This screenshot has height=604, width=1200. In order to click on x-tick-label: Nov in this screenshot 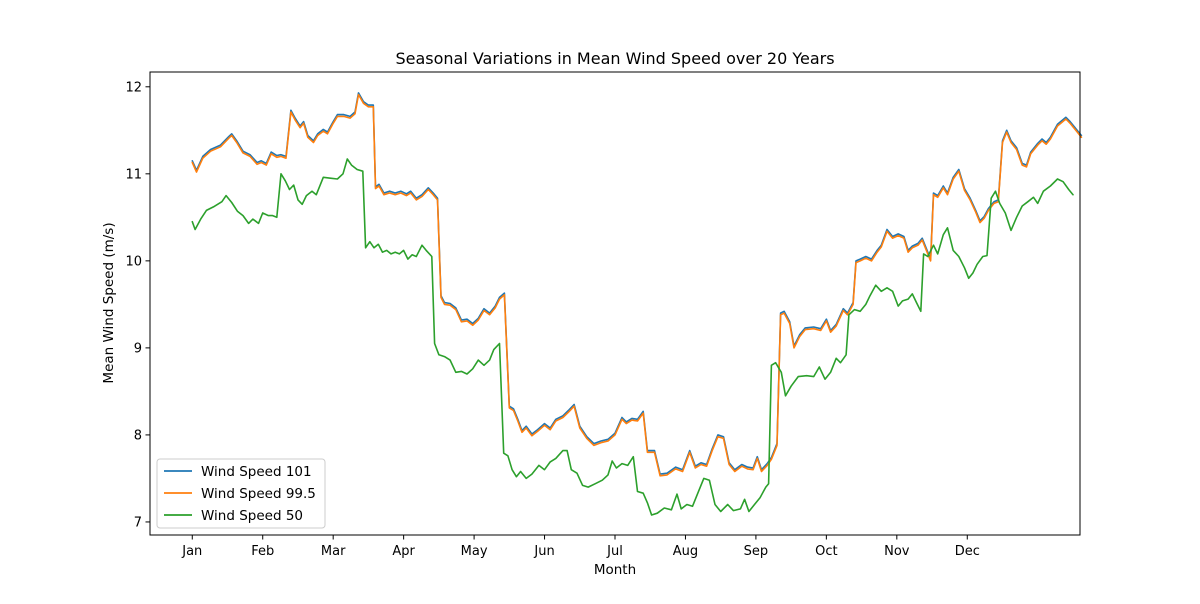, I will do `click(897, 551)`.